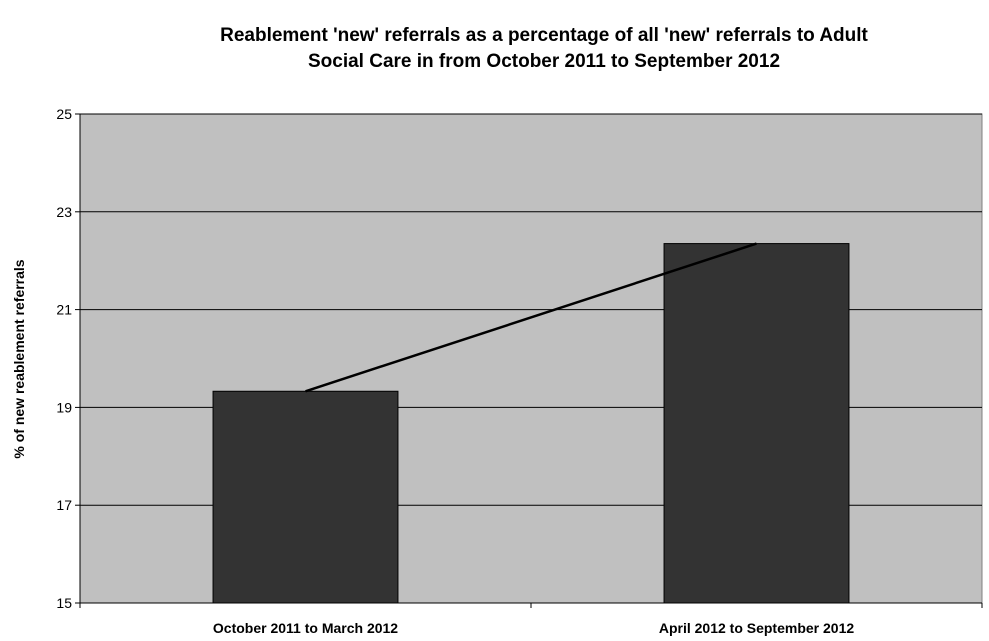  I want to click on y-tick-label: 15, so click(64, 603).